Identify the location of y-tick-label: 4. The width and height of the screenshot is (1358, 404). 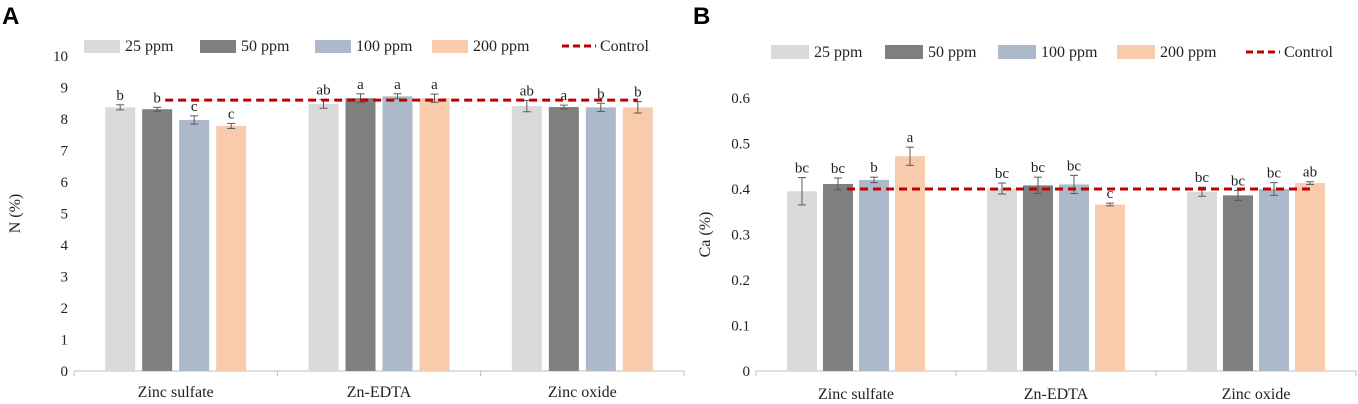
(65, 246).